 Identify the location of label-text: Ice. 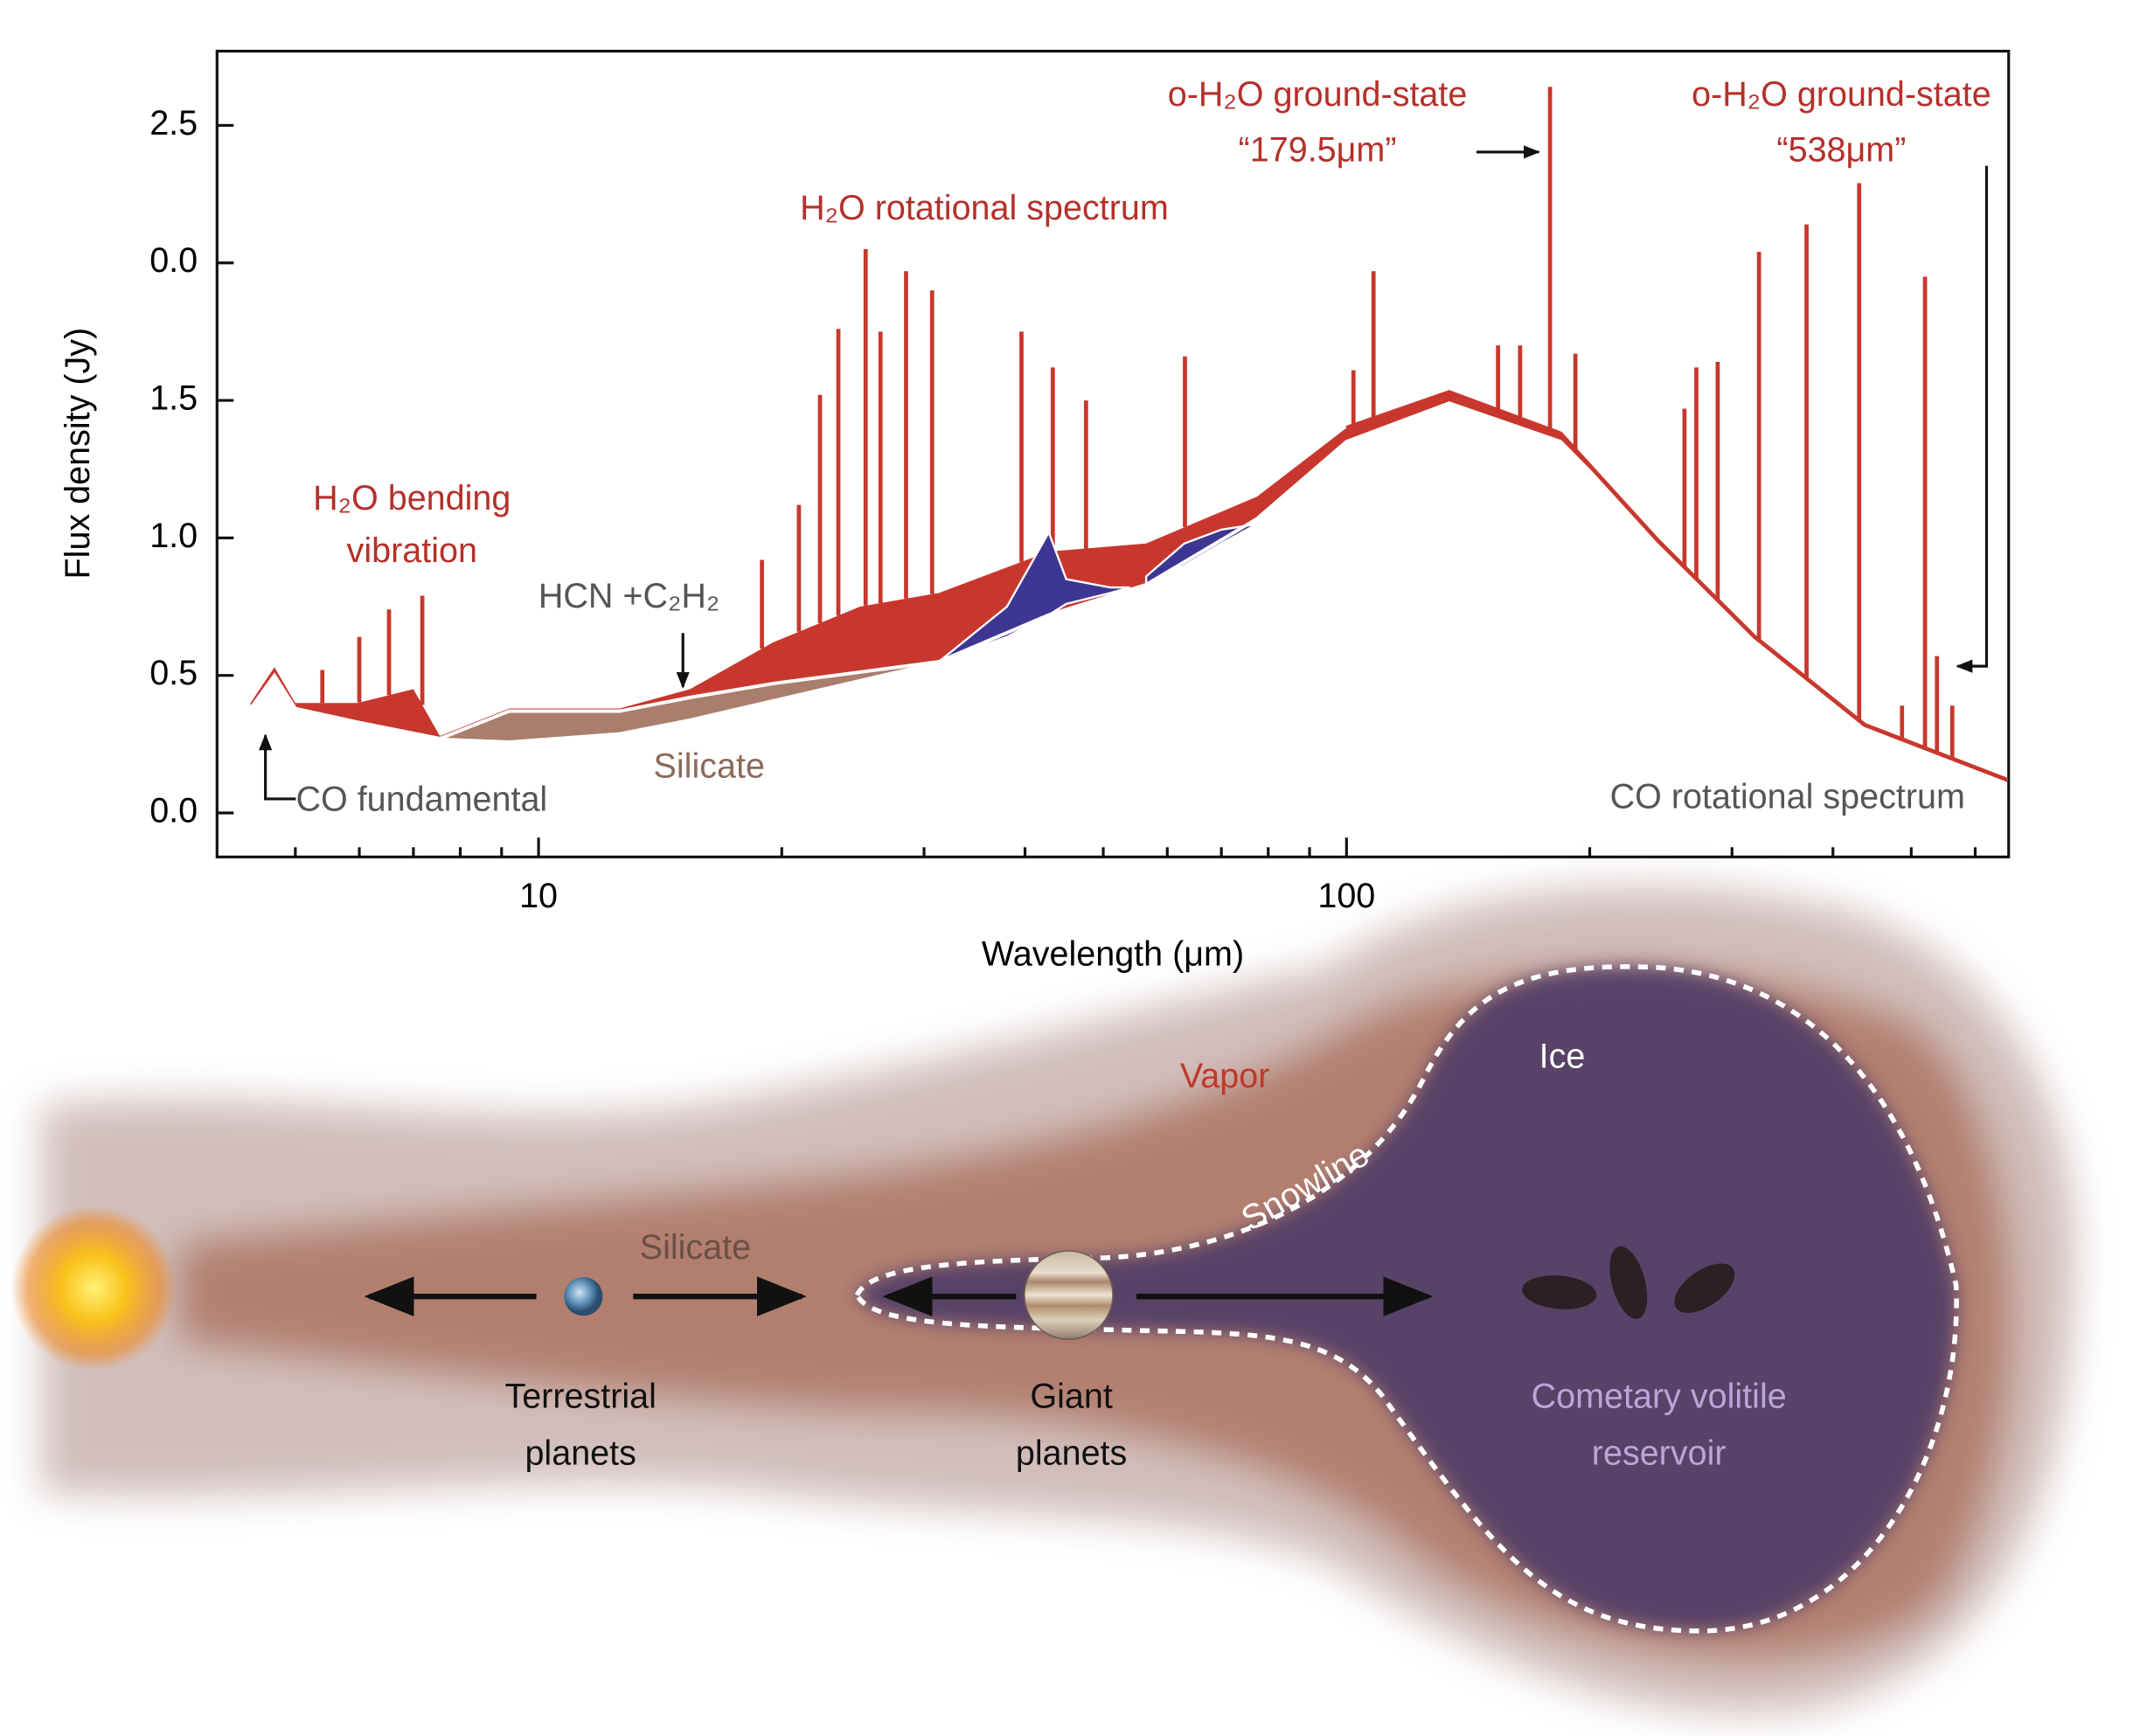
(1562, 1057).